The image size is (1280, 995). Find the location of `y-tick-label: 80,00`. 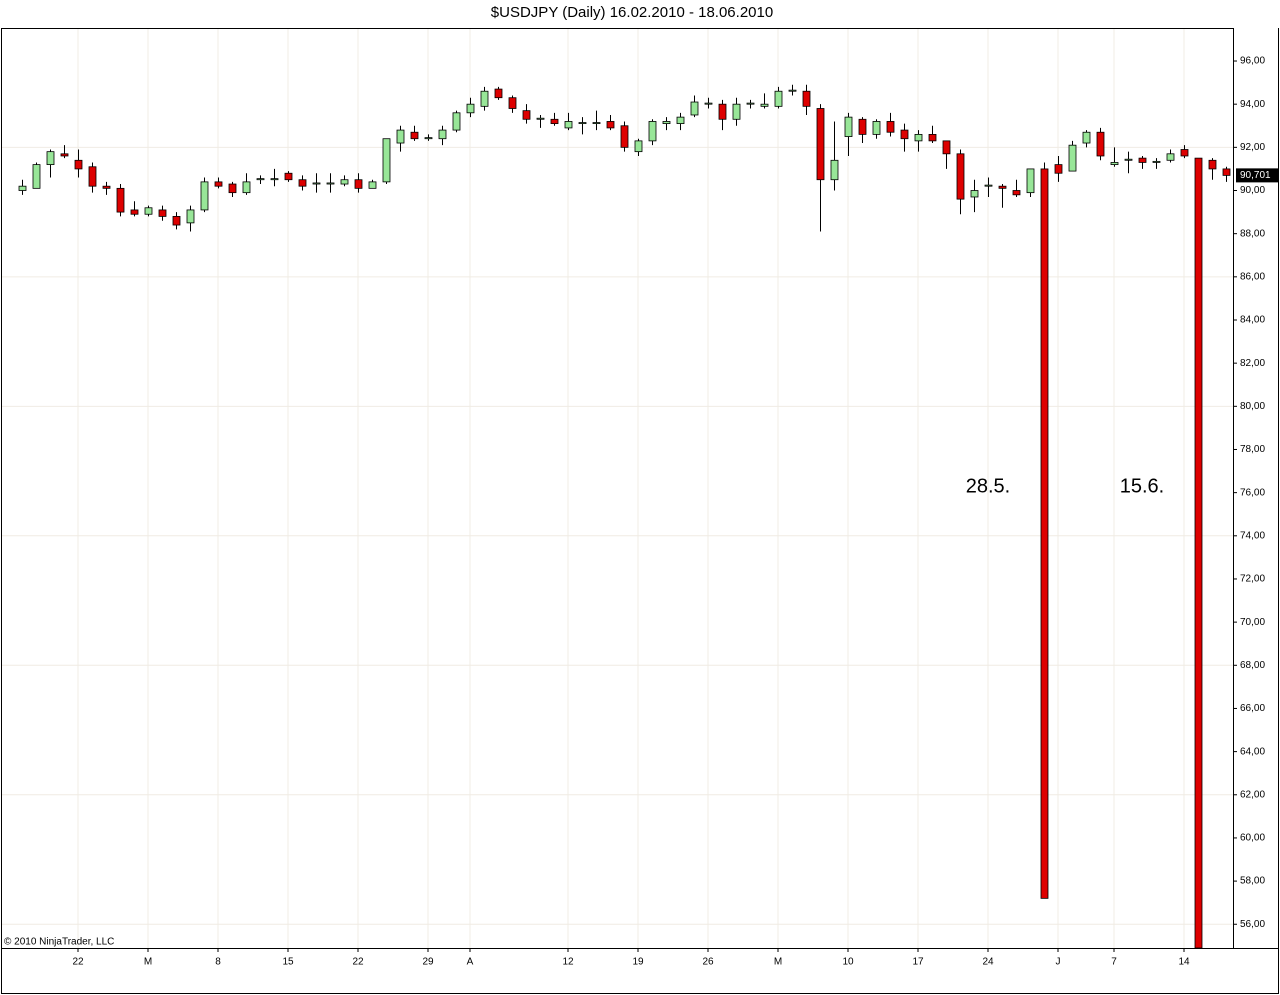

y-tick-label: 80,00 is located at coordinates (1252, 406).